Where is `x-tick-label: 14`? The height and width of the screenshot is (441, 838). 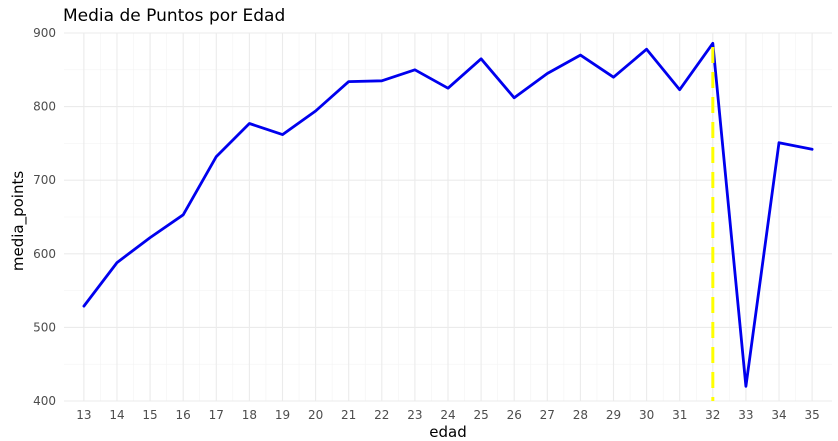 x-tick-label: 14 is located at coordinates (116, 415).